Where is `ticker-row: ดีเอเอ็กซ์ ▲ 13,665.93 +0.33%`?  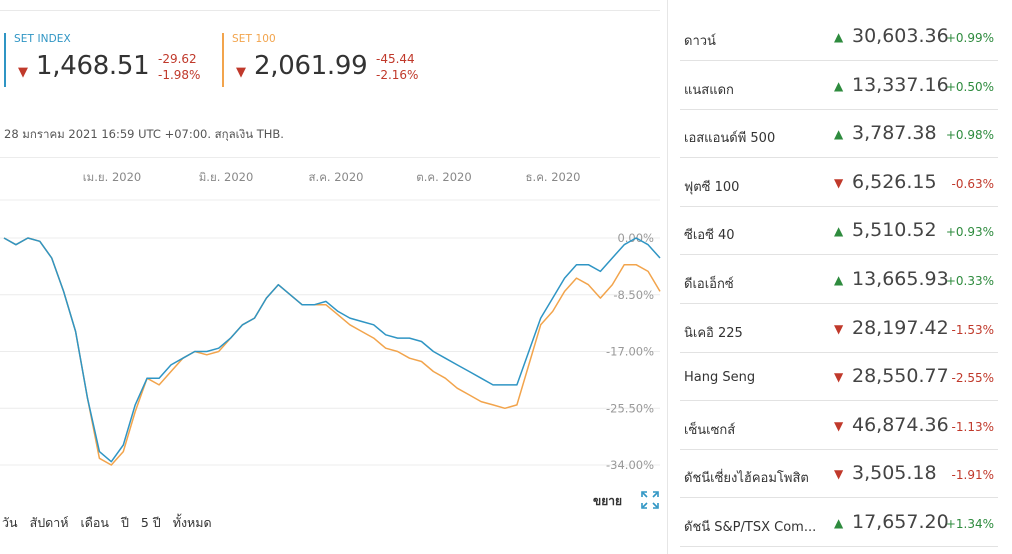 ticker-row: ดีเอเอ็กซ์ ▲ 13,665.93 +0.33% is located at coordinates (839, 279).